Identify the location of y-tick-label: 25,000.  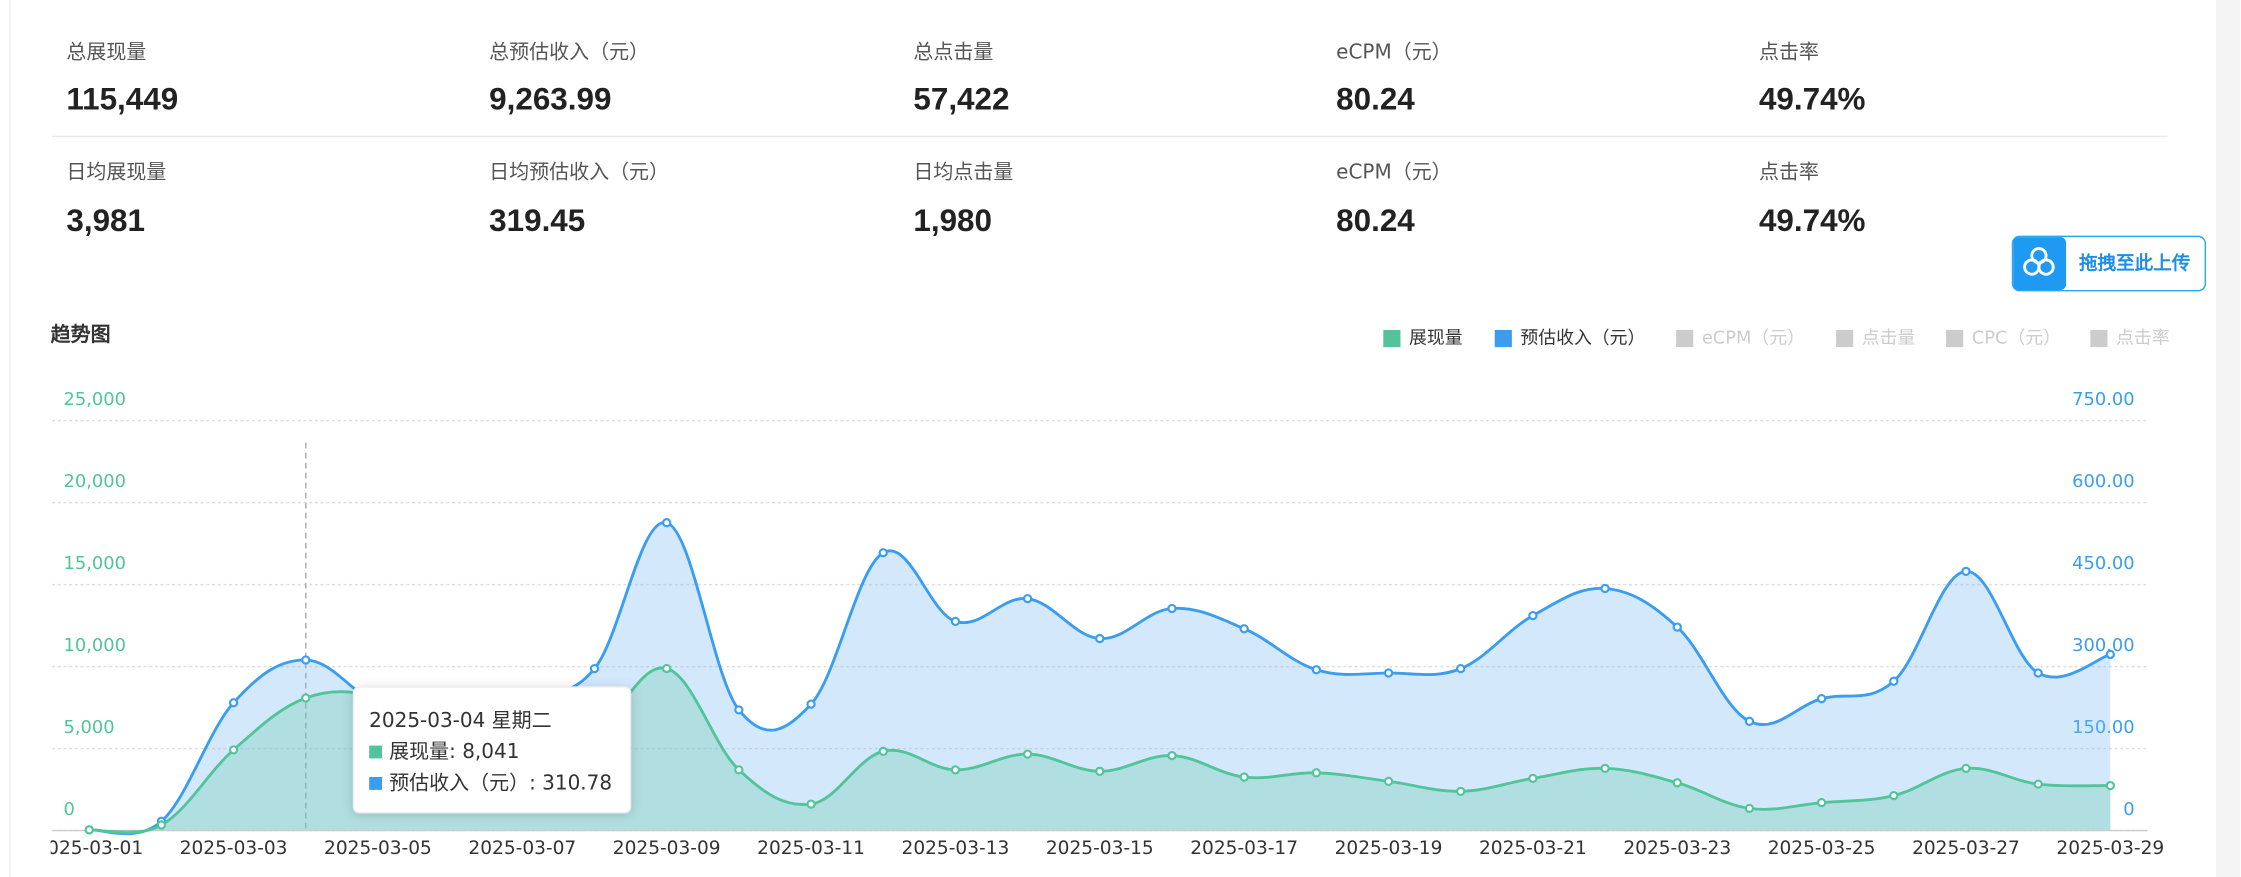
(95, 399).